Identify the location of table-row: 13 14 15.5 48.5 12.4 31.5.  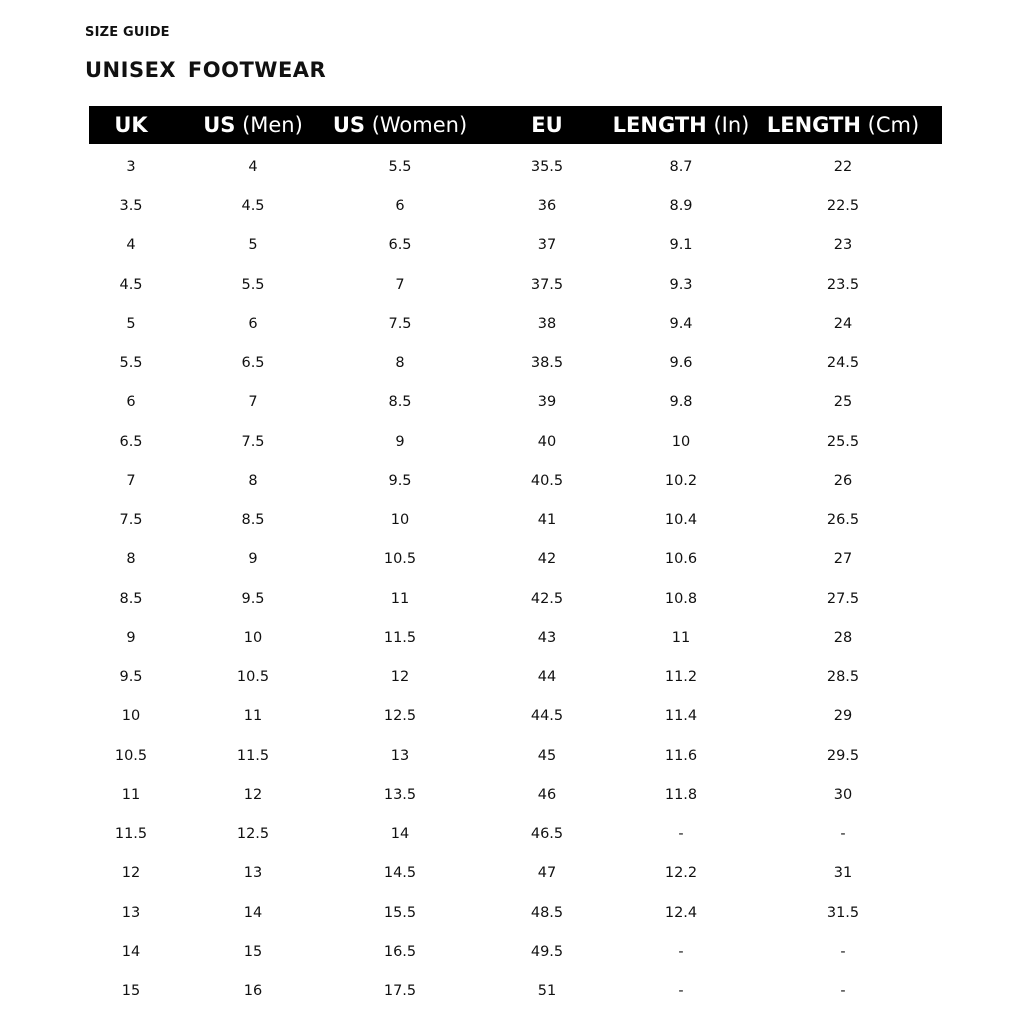
(512, 913).